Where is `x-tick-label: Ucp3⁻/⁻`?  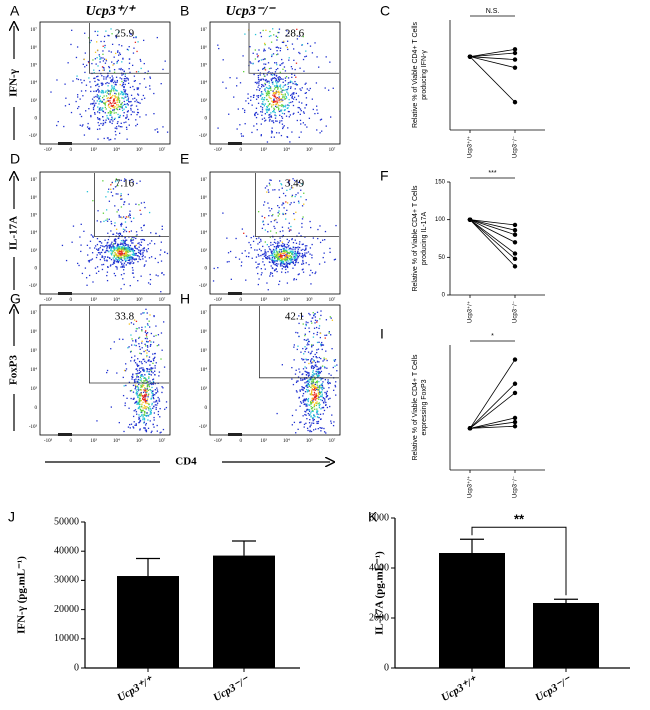
x-tick-label: Ucp3⁻/⁻ is located at coordinates (516, 312).